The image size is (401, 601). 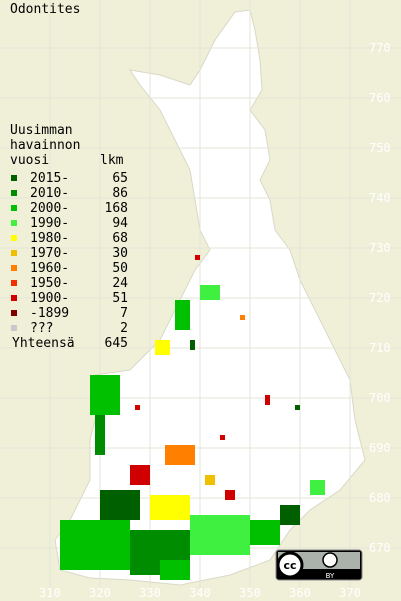 I want to click on legend-count: 51, so click(x=120, y=298).